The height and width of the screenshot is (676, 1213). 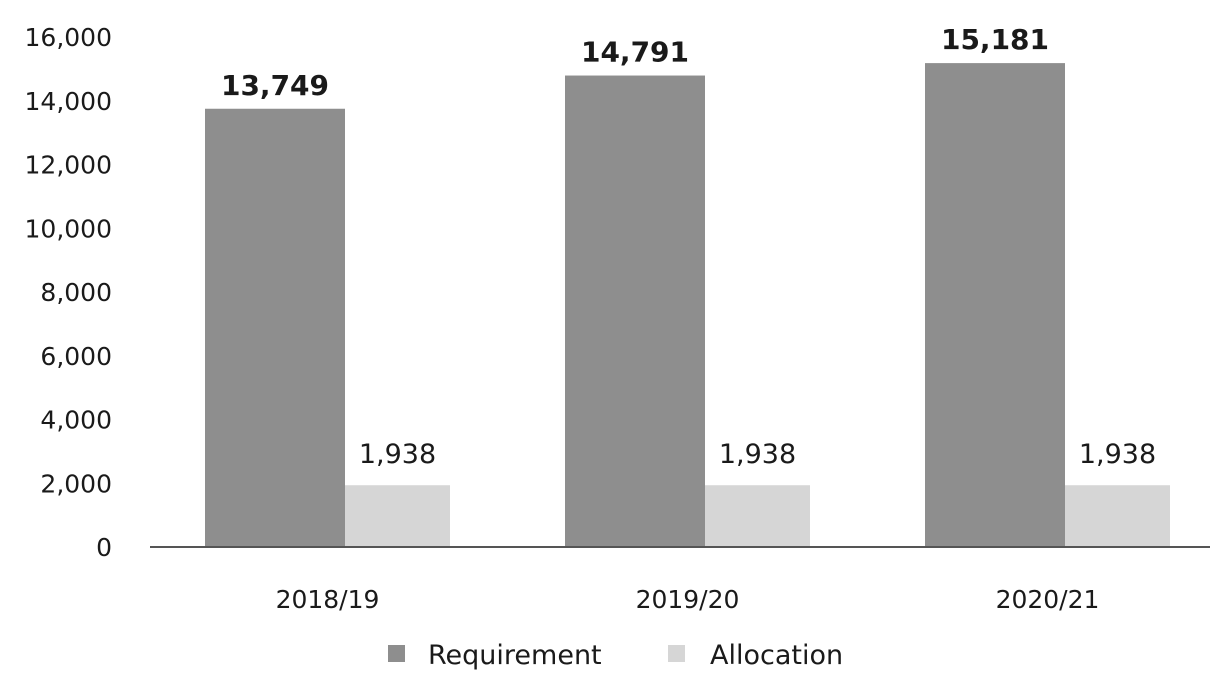 What do you see at coordinates (68, 165) in the screenshot?
I see `y-tick-label: 12,000` at bounding box center [68, 165].